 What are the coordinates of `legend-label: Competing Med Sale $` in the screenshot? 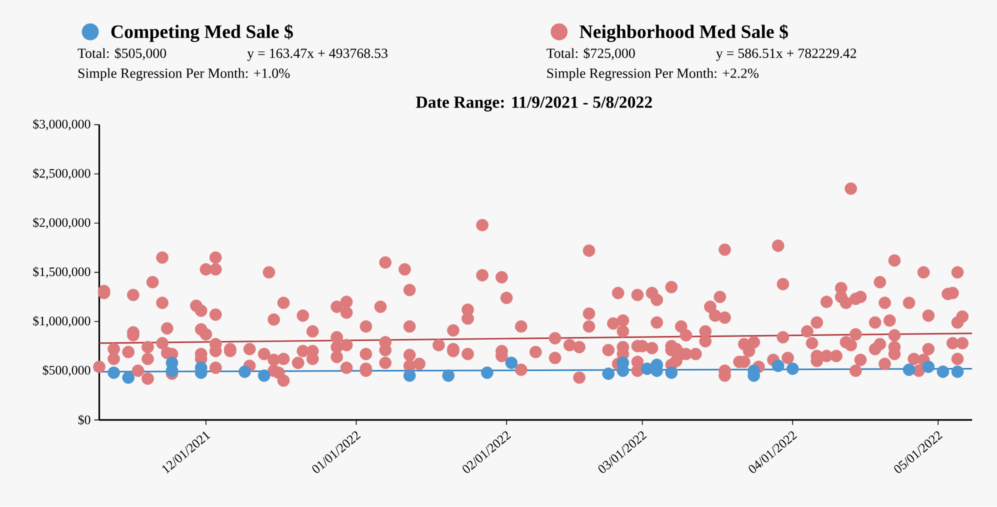 It's located at (202, 33).